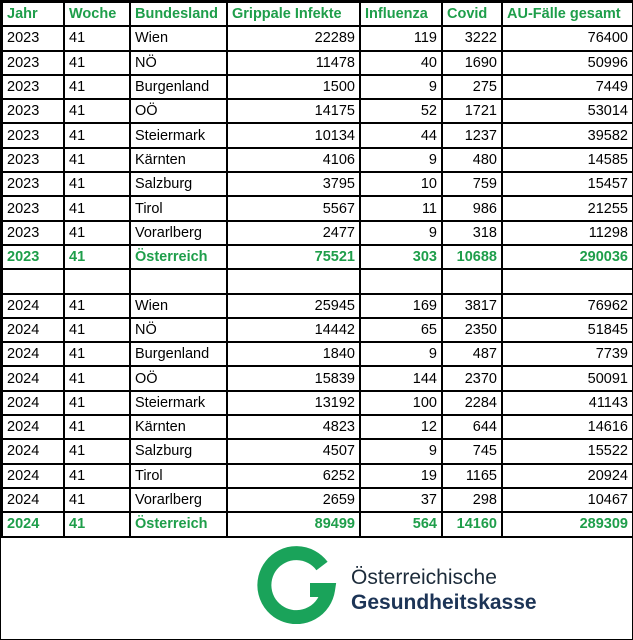  What do you see at coordinates (293, 378) in the screenshot?
I see `table-cell: 15839` at bounding box center [293, 378].